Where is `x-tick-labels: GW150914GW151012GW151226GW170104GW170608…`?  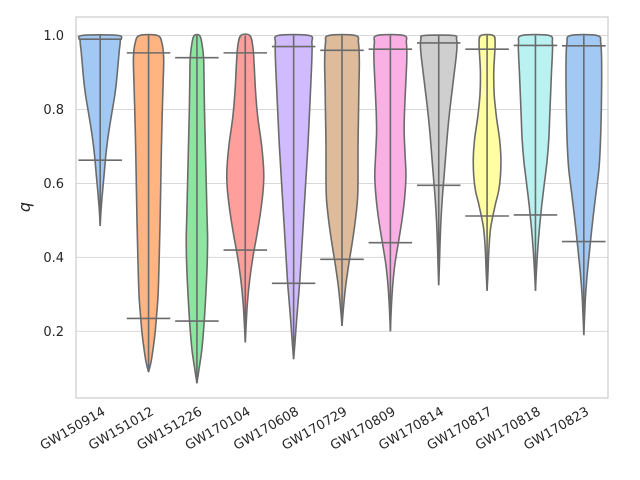 x-tick-labels: GW150914GW151012GW151226GW170104GW170608… is located at coordinates (315, 428).